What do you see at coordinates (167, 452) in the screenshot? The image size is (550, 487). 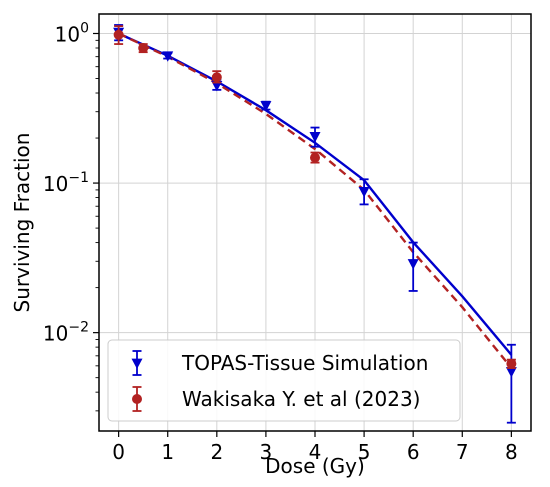 I see `x-tick-label: 1` at bounding box center [167, 452].